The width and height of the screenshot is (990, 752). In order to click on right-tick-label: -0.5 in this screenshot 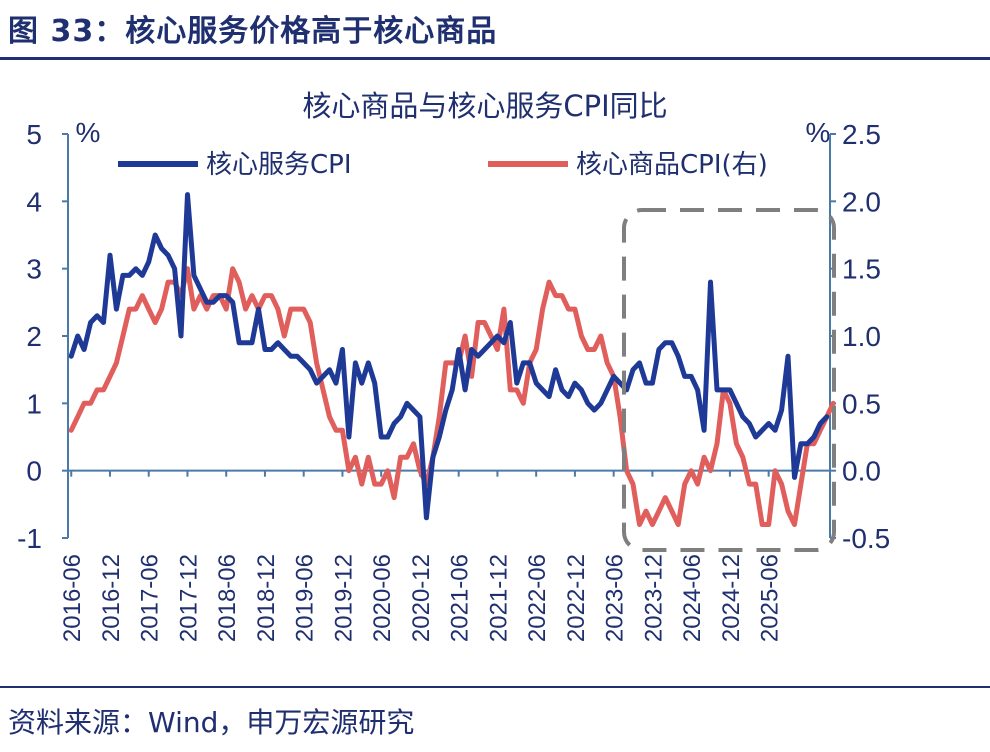, I will do `click(866, 538)`.